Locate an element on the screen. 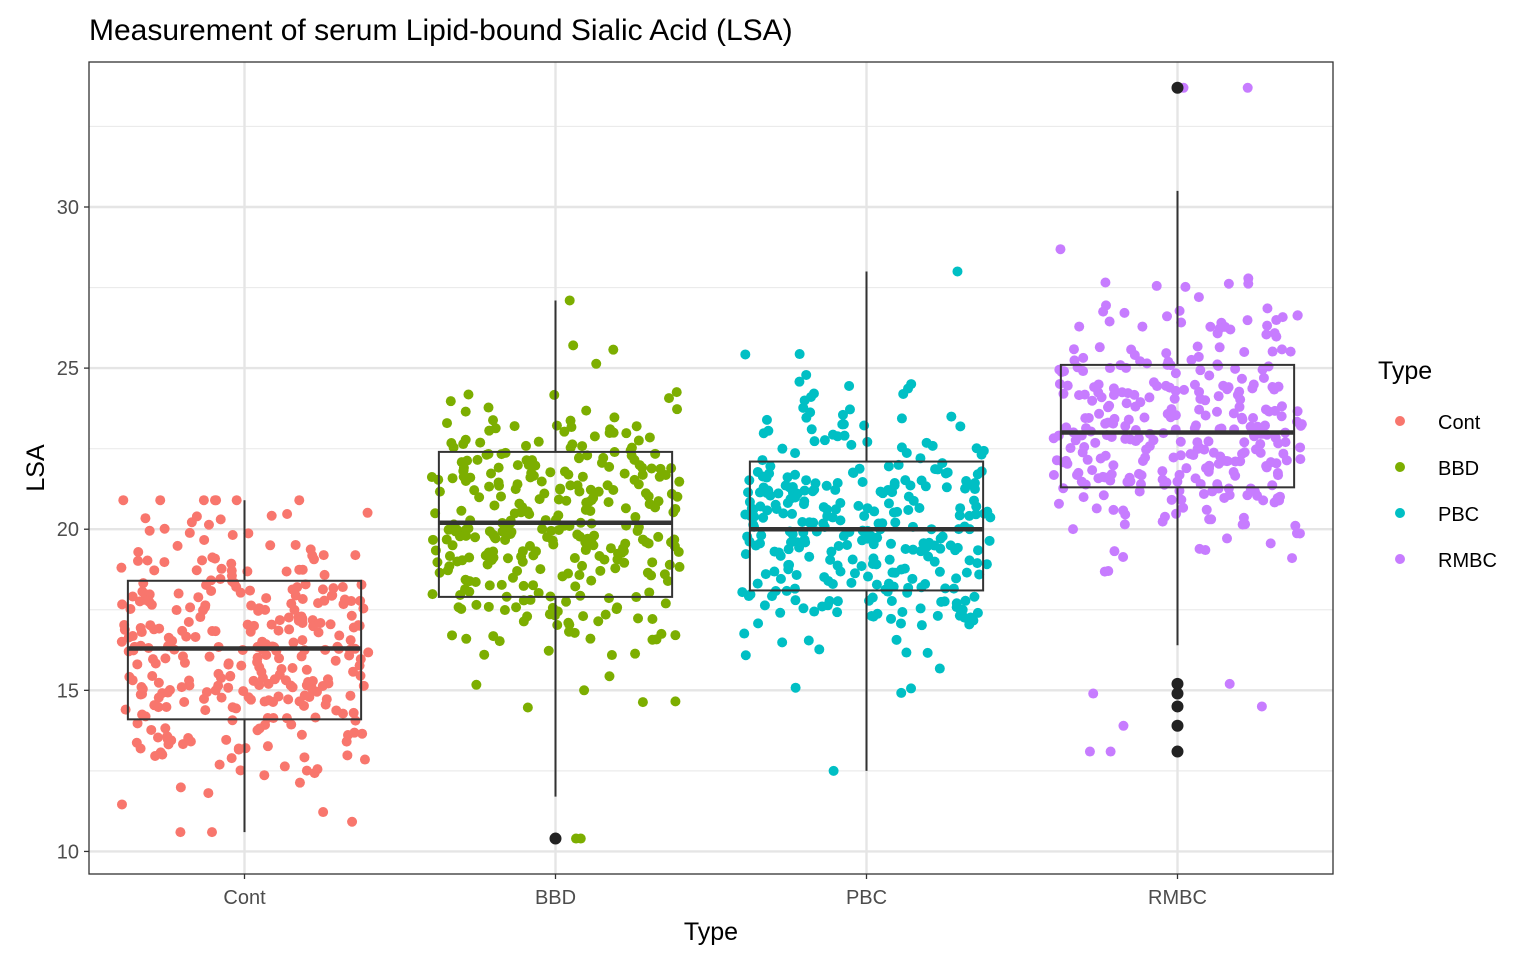  box-cont is located at coordinates (244, 666).